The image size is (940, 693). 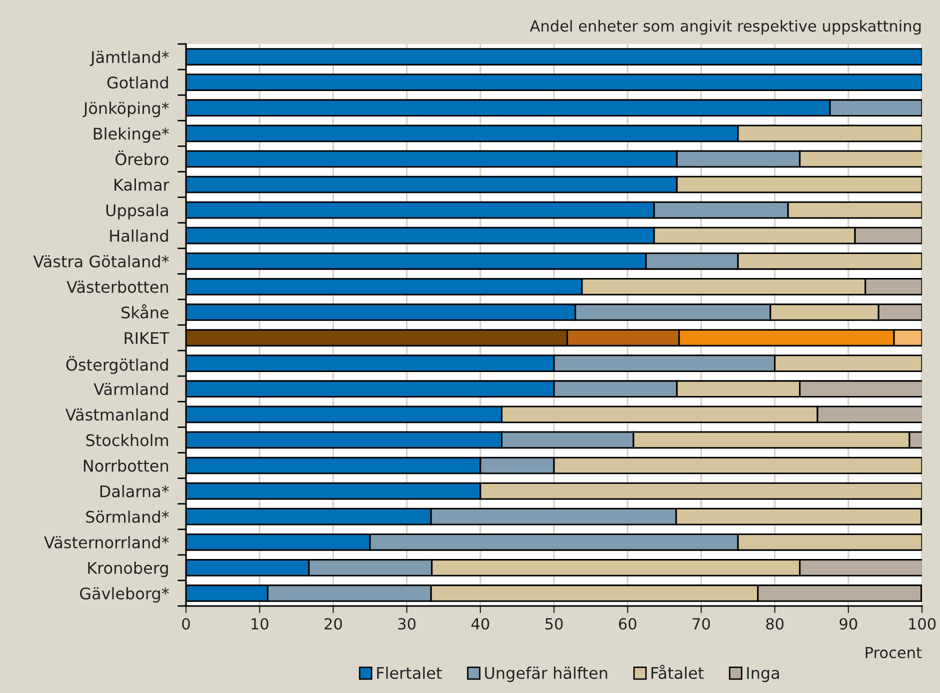 I want to click on y-tick-label: Kalmar, so click(x=142, y=184).